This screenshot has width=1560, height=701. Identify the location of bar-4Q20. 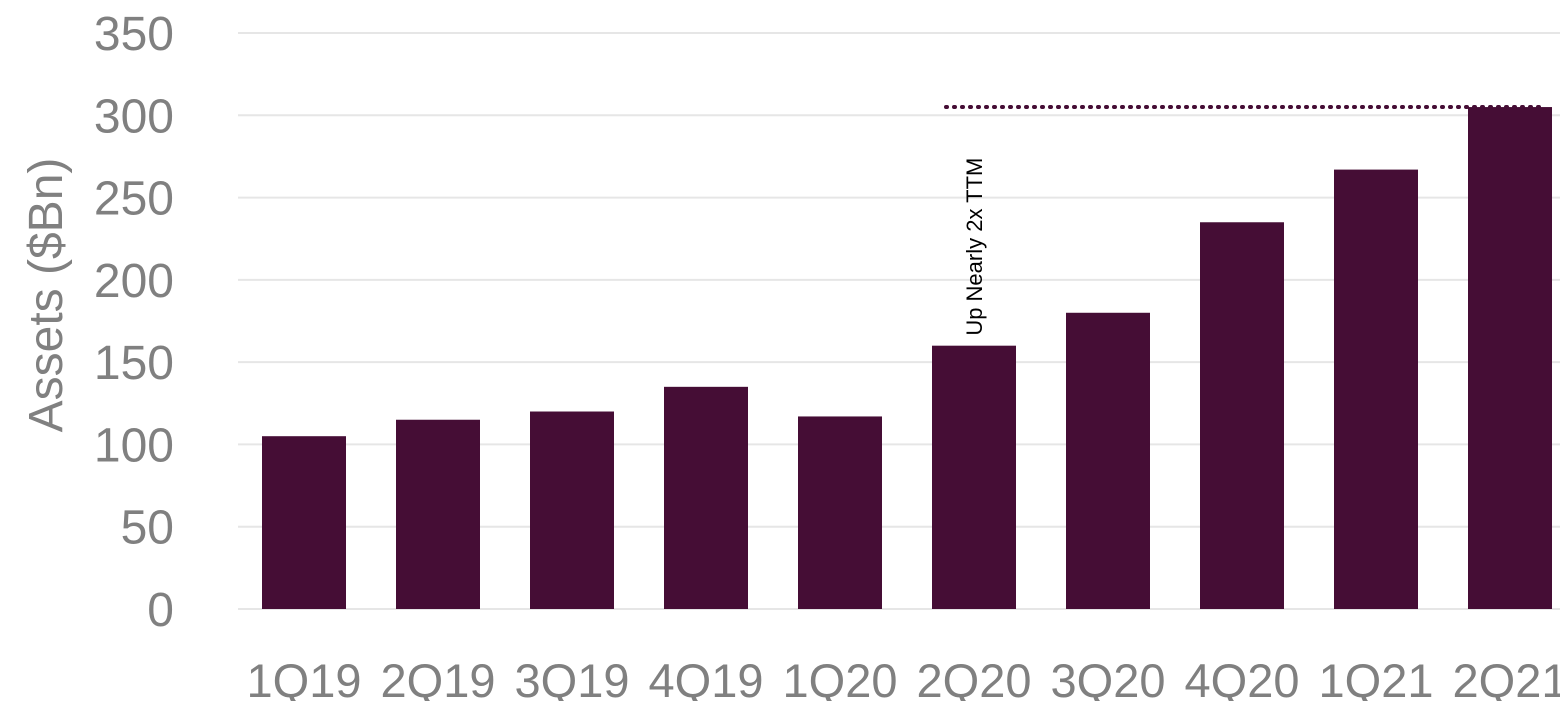
(1242, 415).